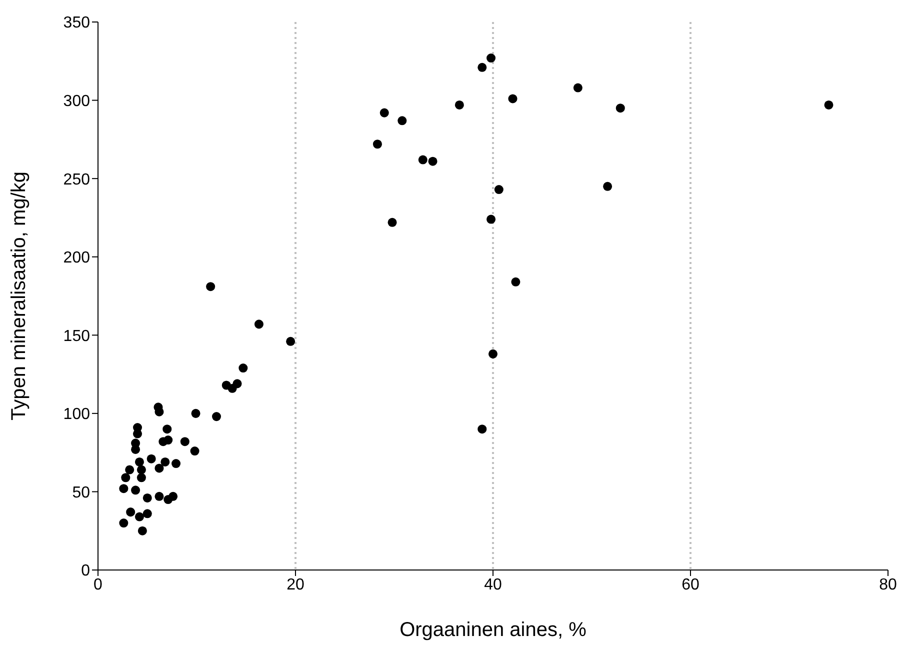  Describe the element at coordinates (98, 585) in the screenshot. I see `x-tick-label: 0` at that location.